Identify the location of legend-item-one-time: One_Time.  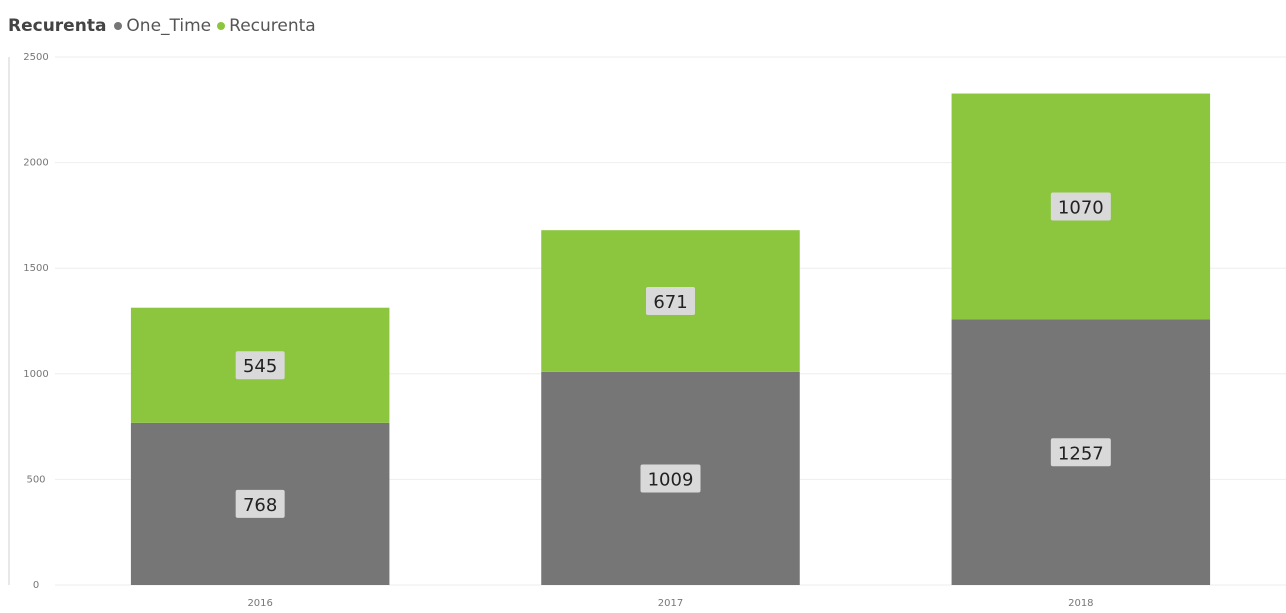
(162, 26).